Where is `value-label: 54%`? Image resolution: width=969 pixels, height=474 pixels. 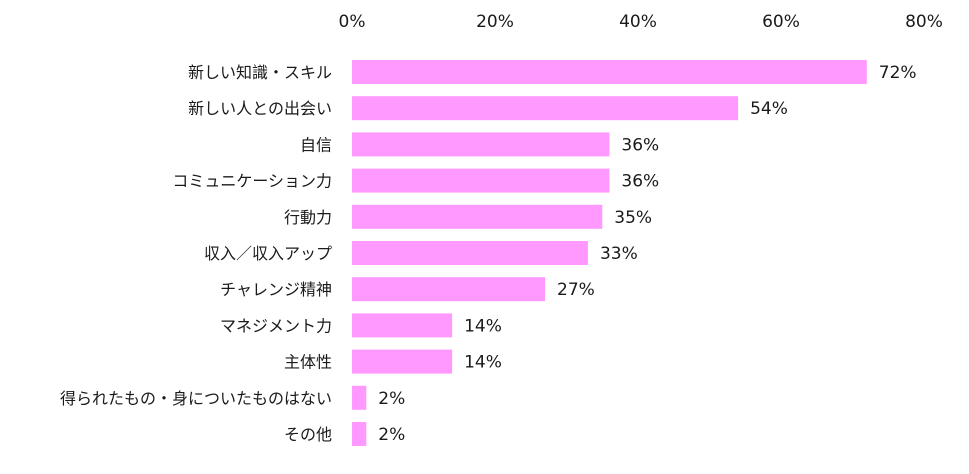
value-label: 54% is located at coordinates (769, 109).